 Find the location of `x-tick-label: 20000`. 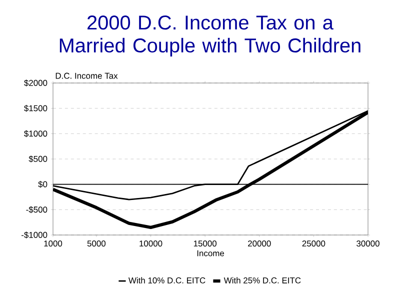

x-tick-label: 20000 is located at coordinates (259, 243).